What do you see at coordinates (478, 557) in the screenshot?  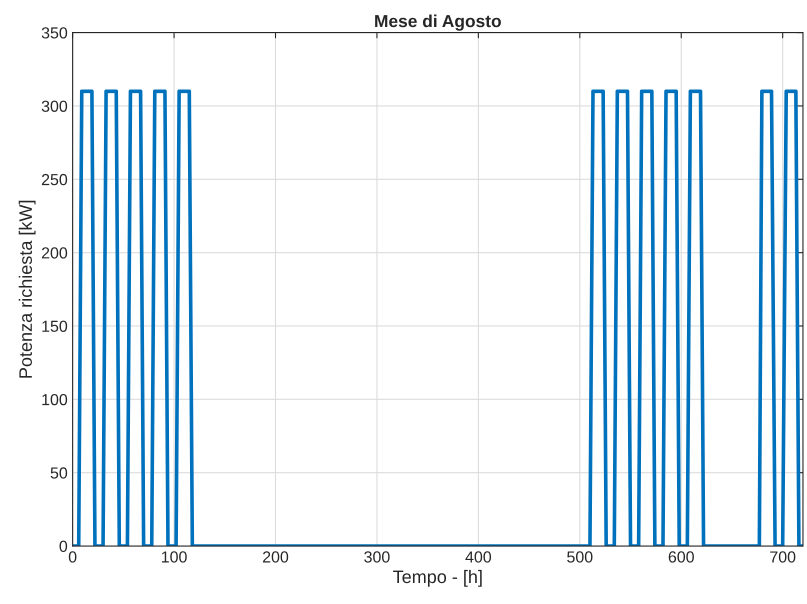 I see `x-tick-label: 400` at bounding box center [478, 557].